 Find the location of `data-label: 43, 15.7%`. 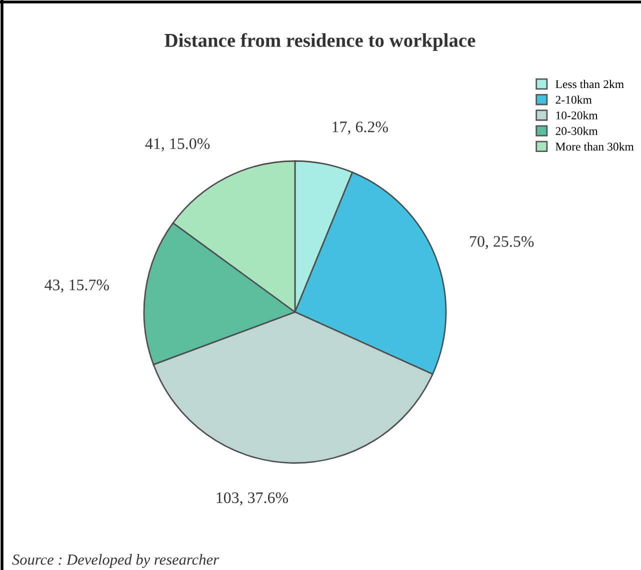

data-label: 43, 15.7% is located at coordinates (76, 286).